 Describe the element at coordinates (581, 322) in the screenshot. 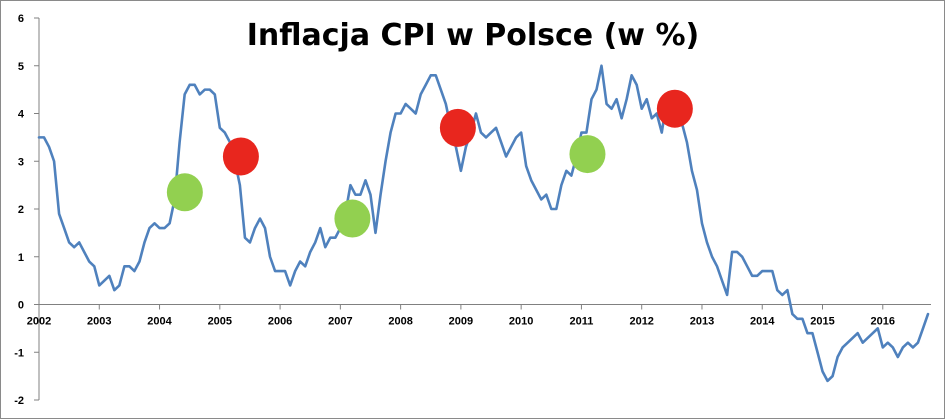

I see `x-tick-label: 2011` at that location.